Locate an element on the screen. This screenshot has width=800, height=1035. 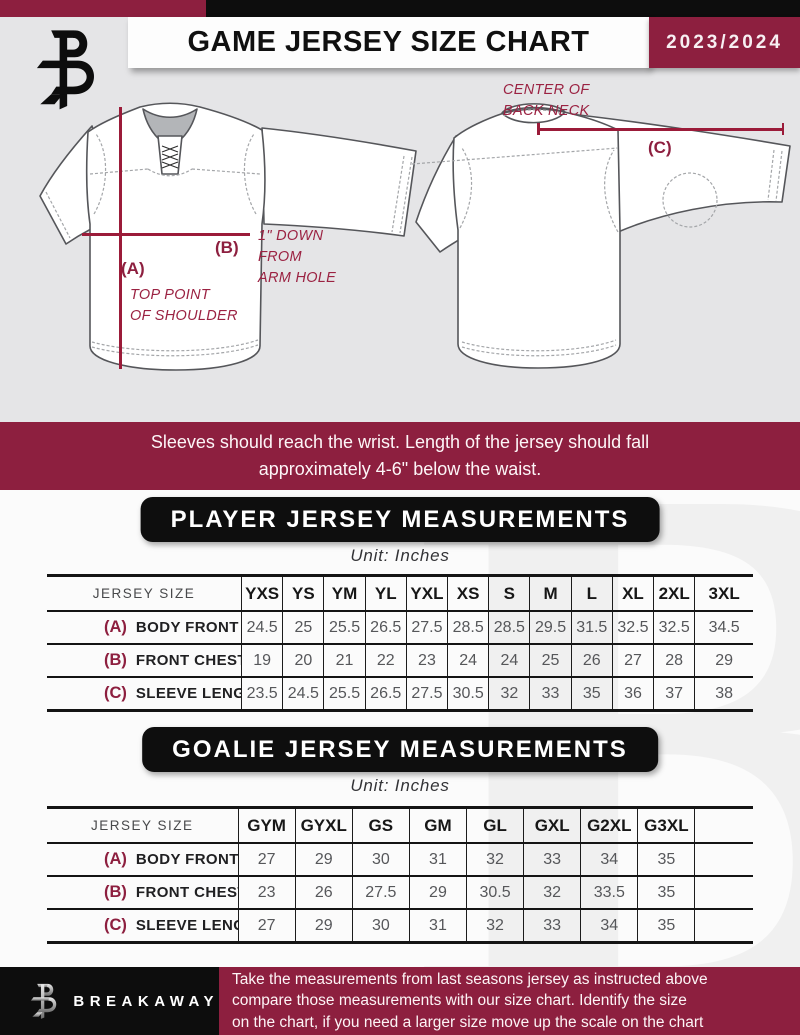
measurement-value: 29.5 is located at coordinates (550, 627).